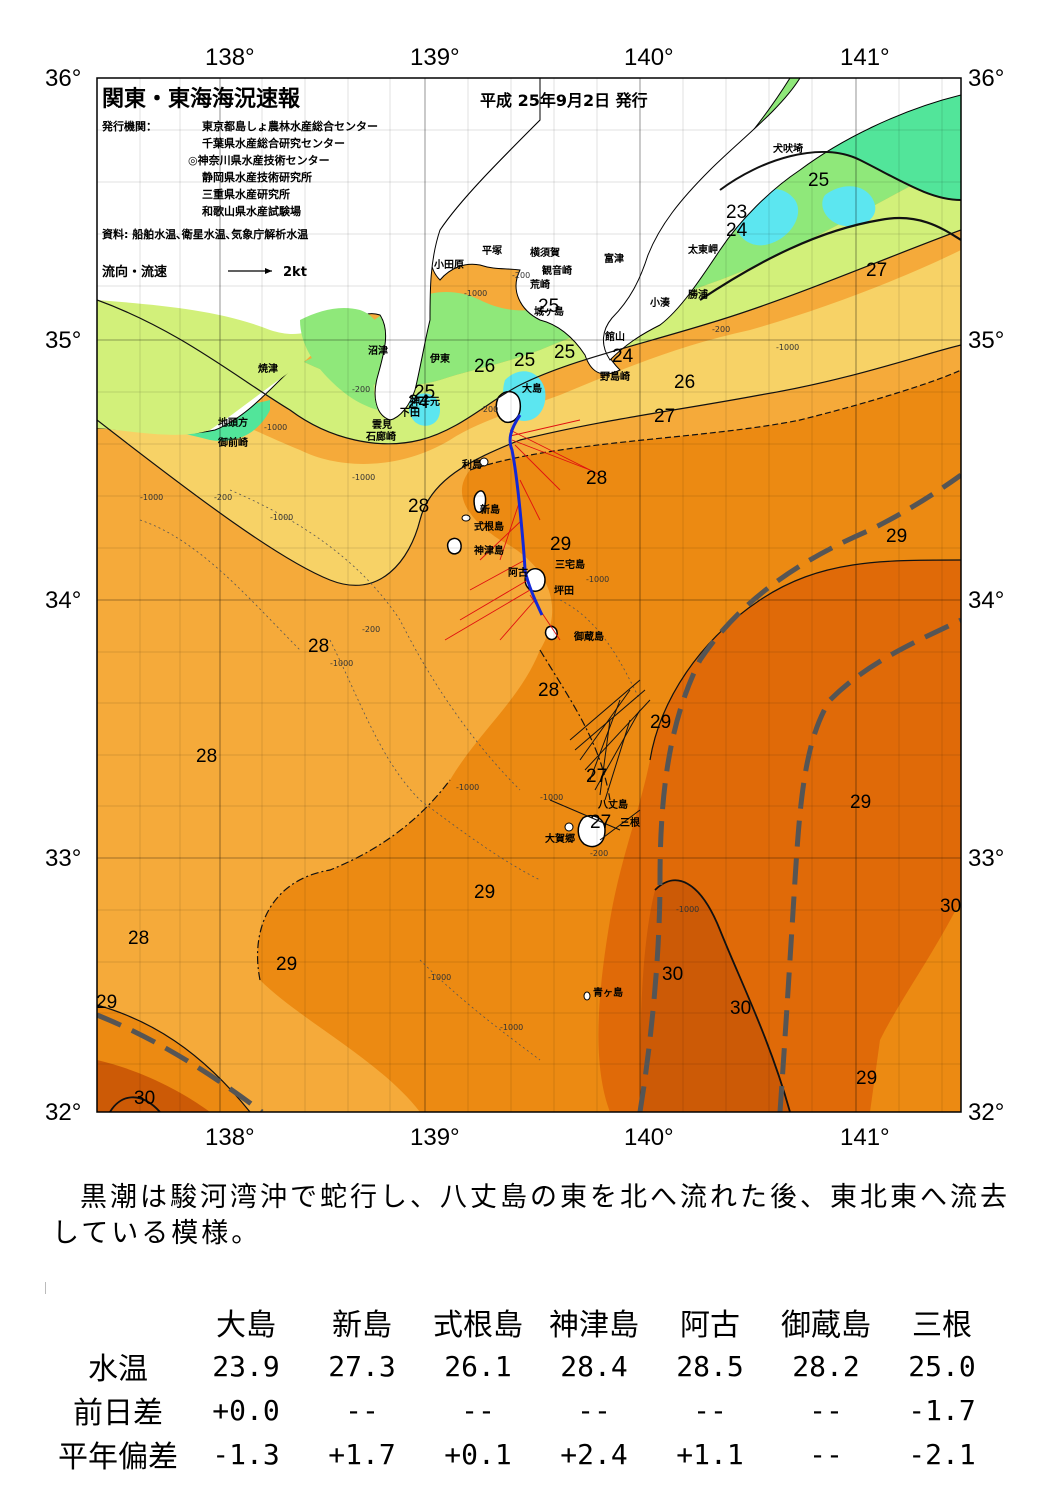 The width and height of the screenshot is (1064, 1503). I want to click on issuer-label: 発行機関：, so click(129, 126).